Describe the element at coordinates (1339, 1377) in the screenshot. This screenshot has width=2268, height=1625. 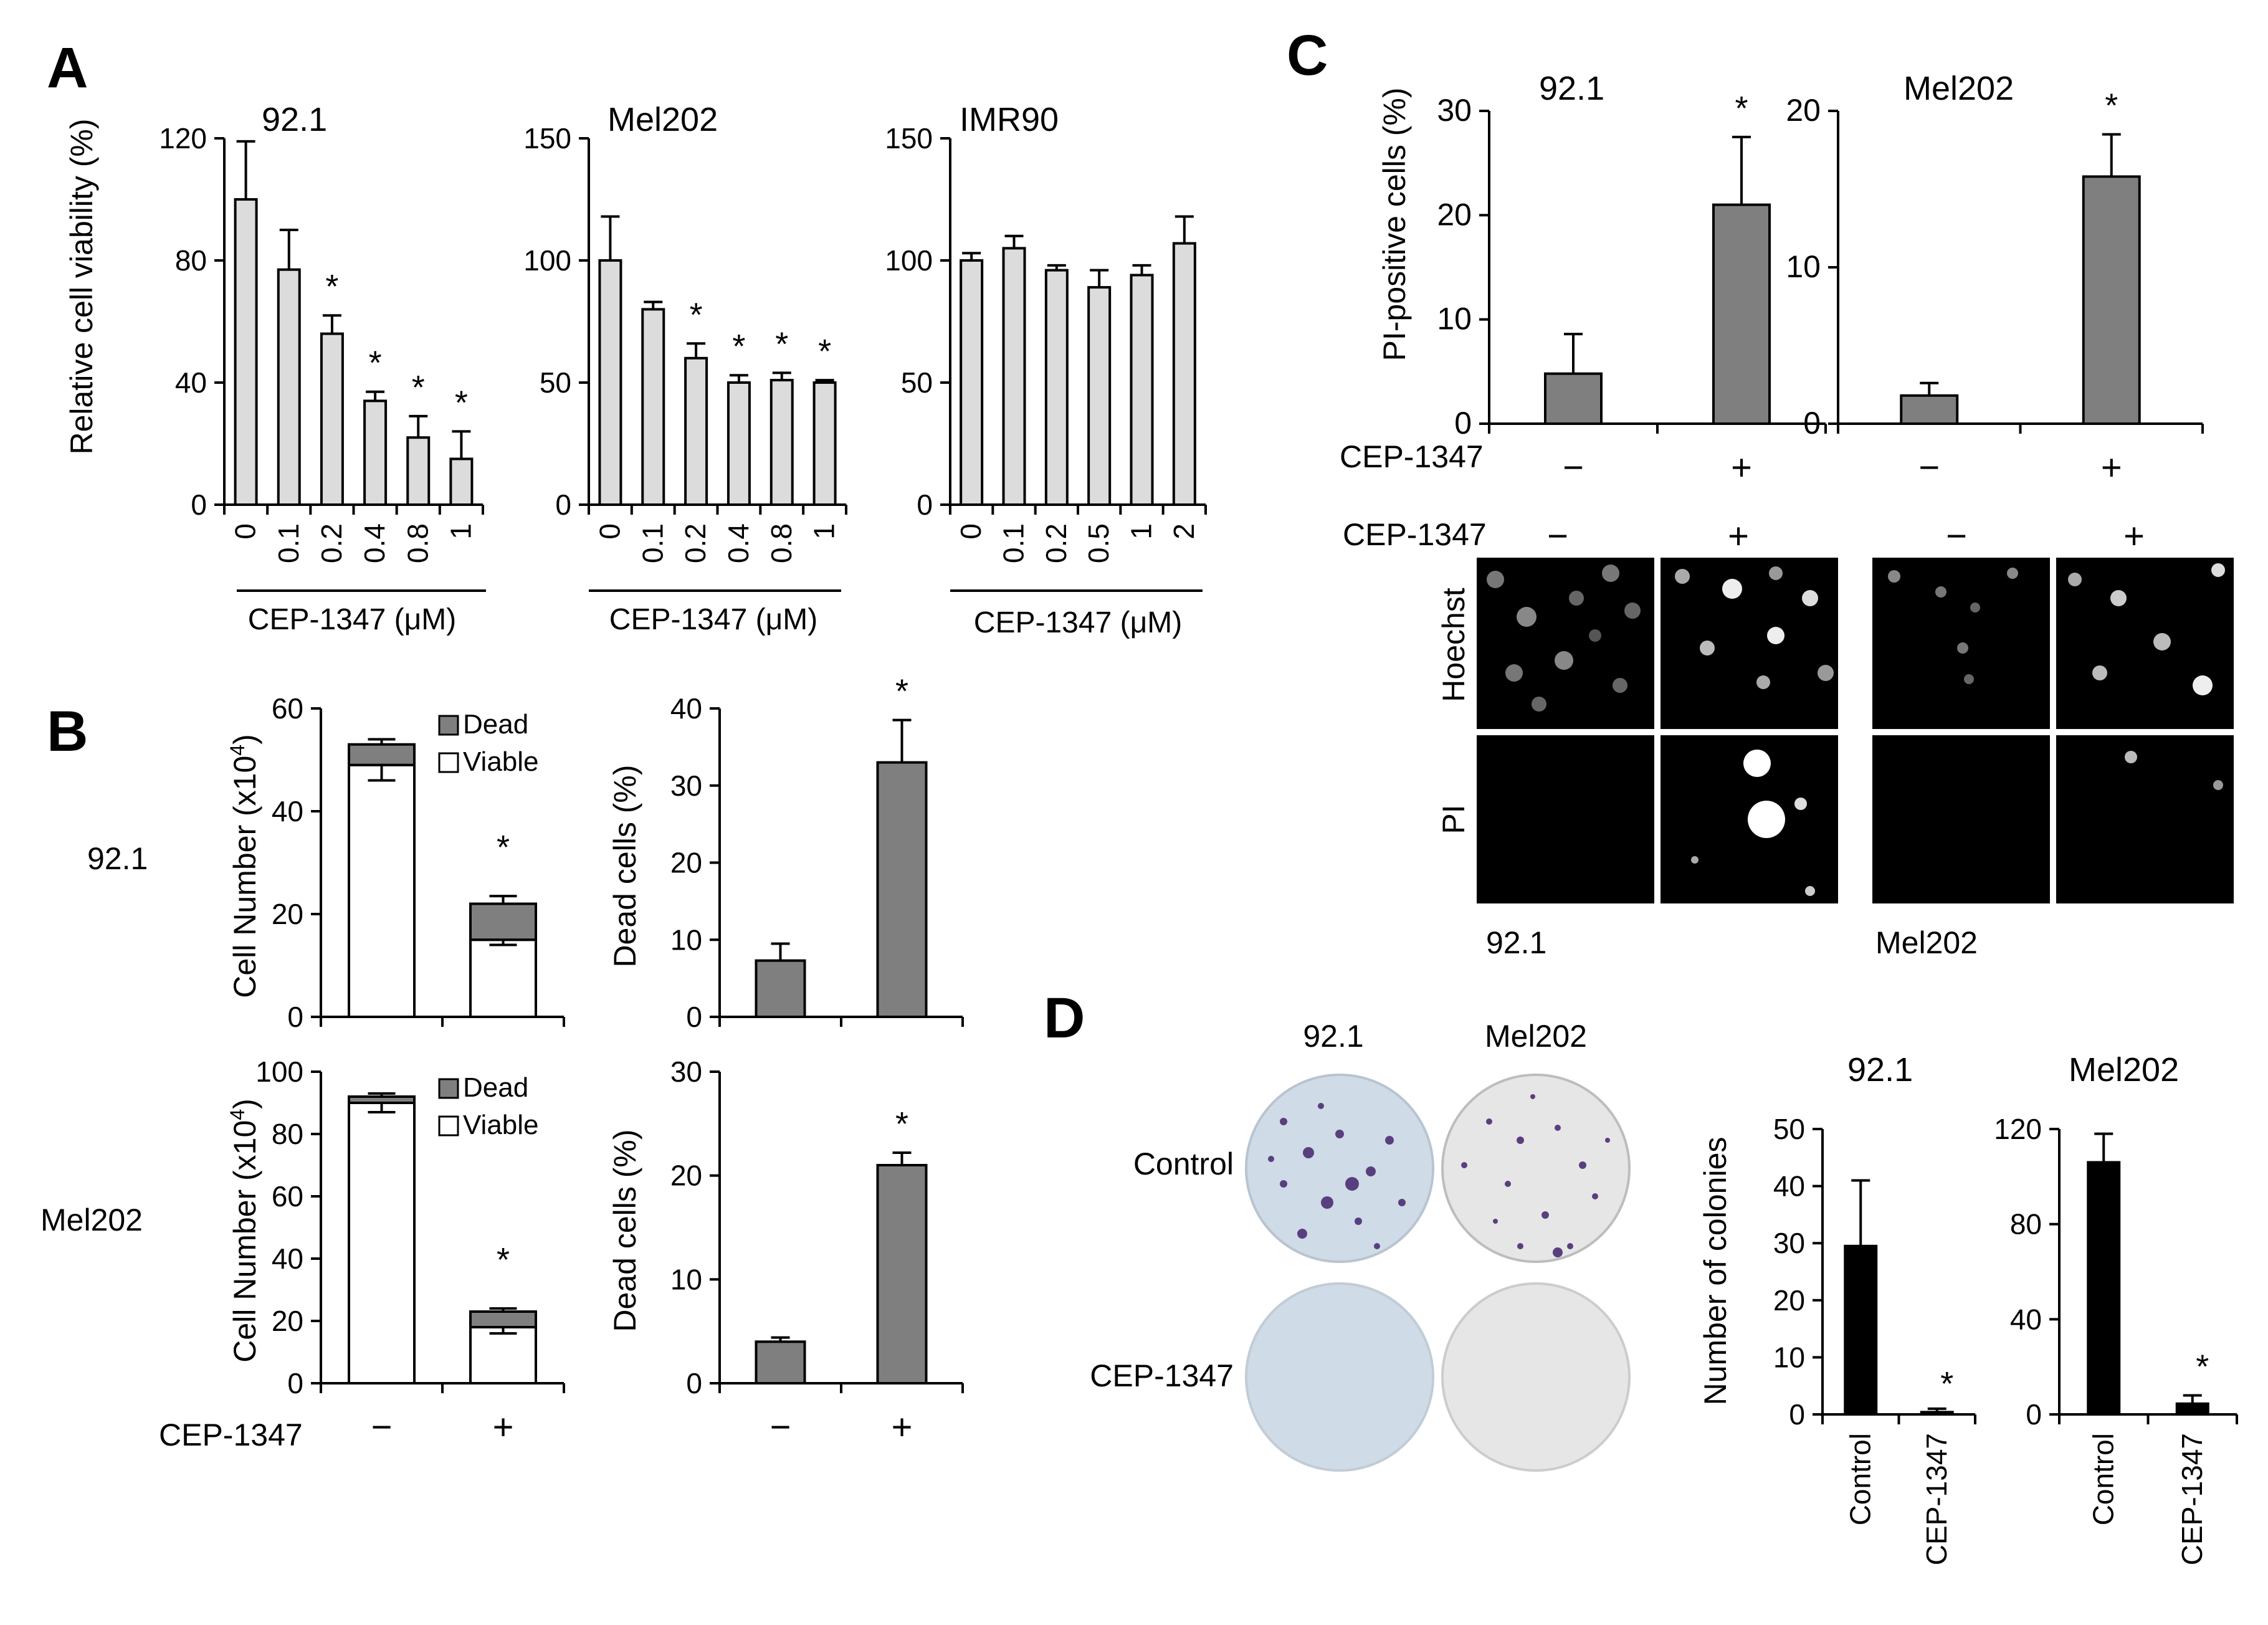
I see `plate-92-1-cep` at that location.